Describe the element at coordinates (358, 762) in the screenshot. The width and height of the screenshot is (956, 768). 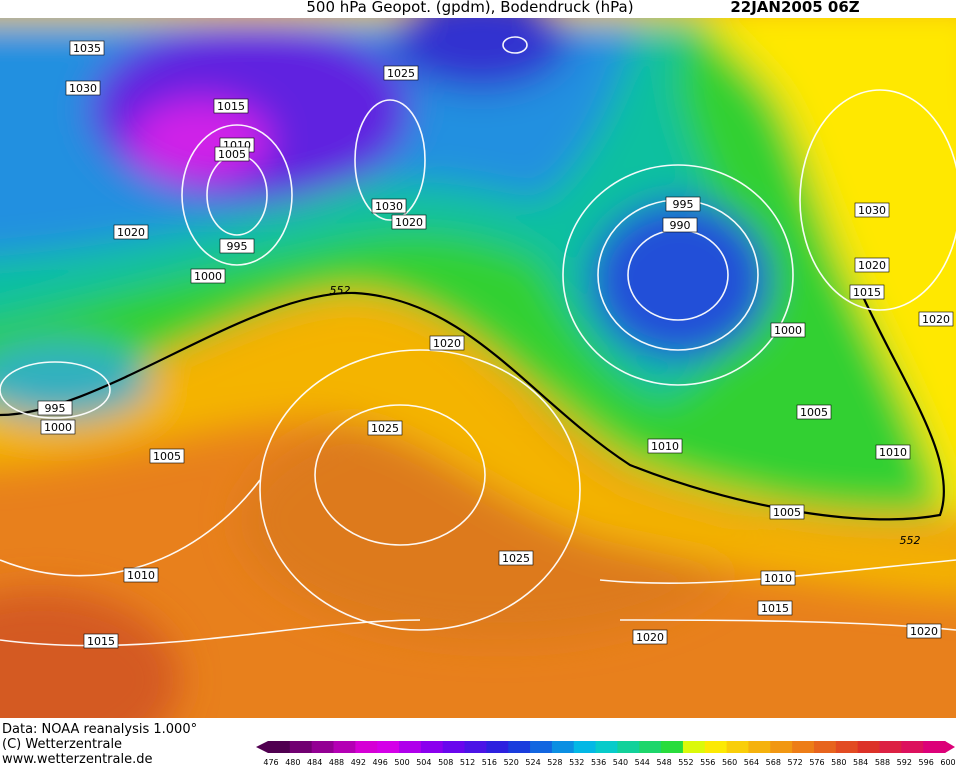
I see `colorbar-label: 492` at that location.